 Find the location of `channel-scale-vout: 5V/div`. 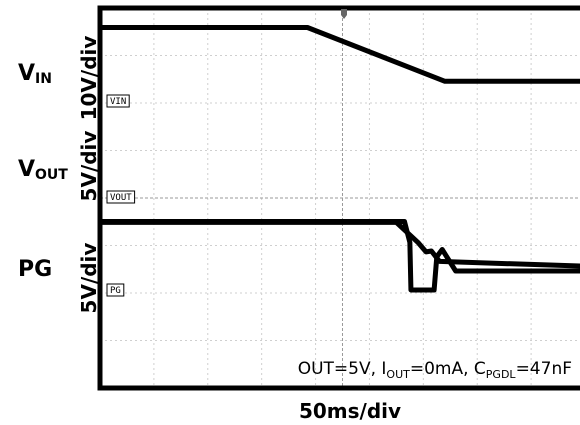

channel-scale-vout: 5V/div is located at coordinates (89, 166).